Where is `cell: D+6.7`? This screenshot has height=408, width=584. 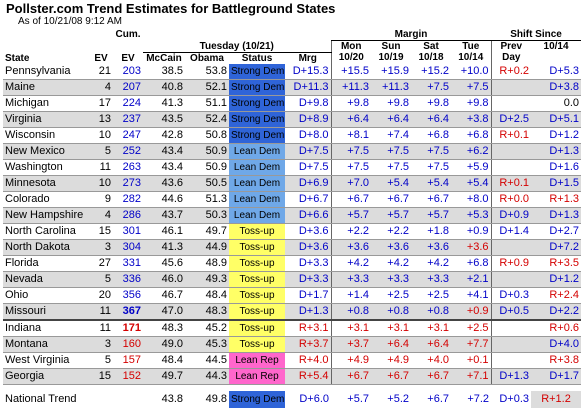
cell: D+6.7 is located at coordinates (308, 199).